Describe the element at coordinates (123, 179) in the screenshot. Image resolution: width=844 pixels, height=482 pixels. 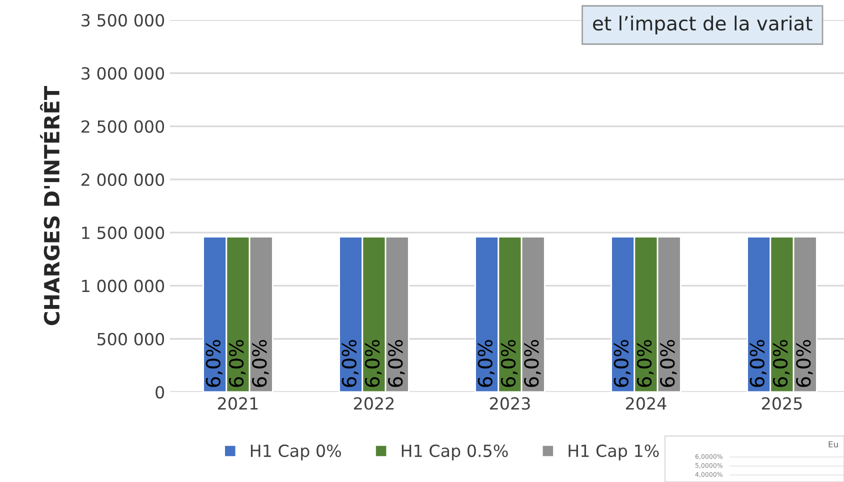
I see `y-tick-label: 2 000 000` at that location.